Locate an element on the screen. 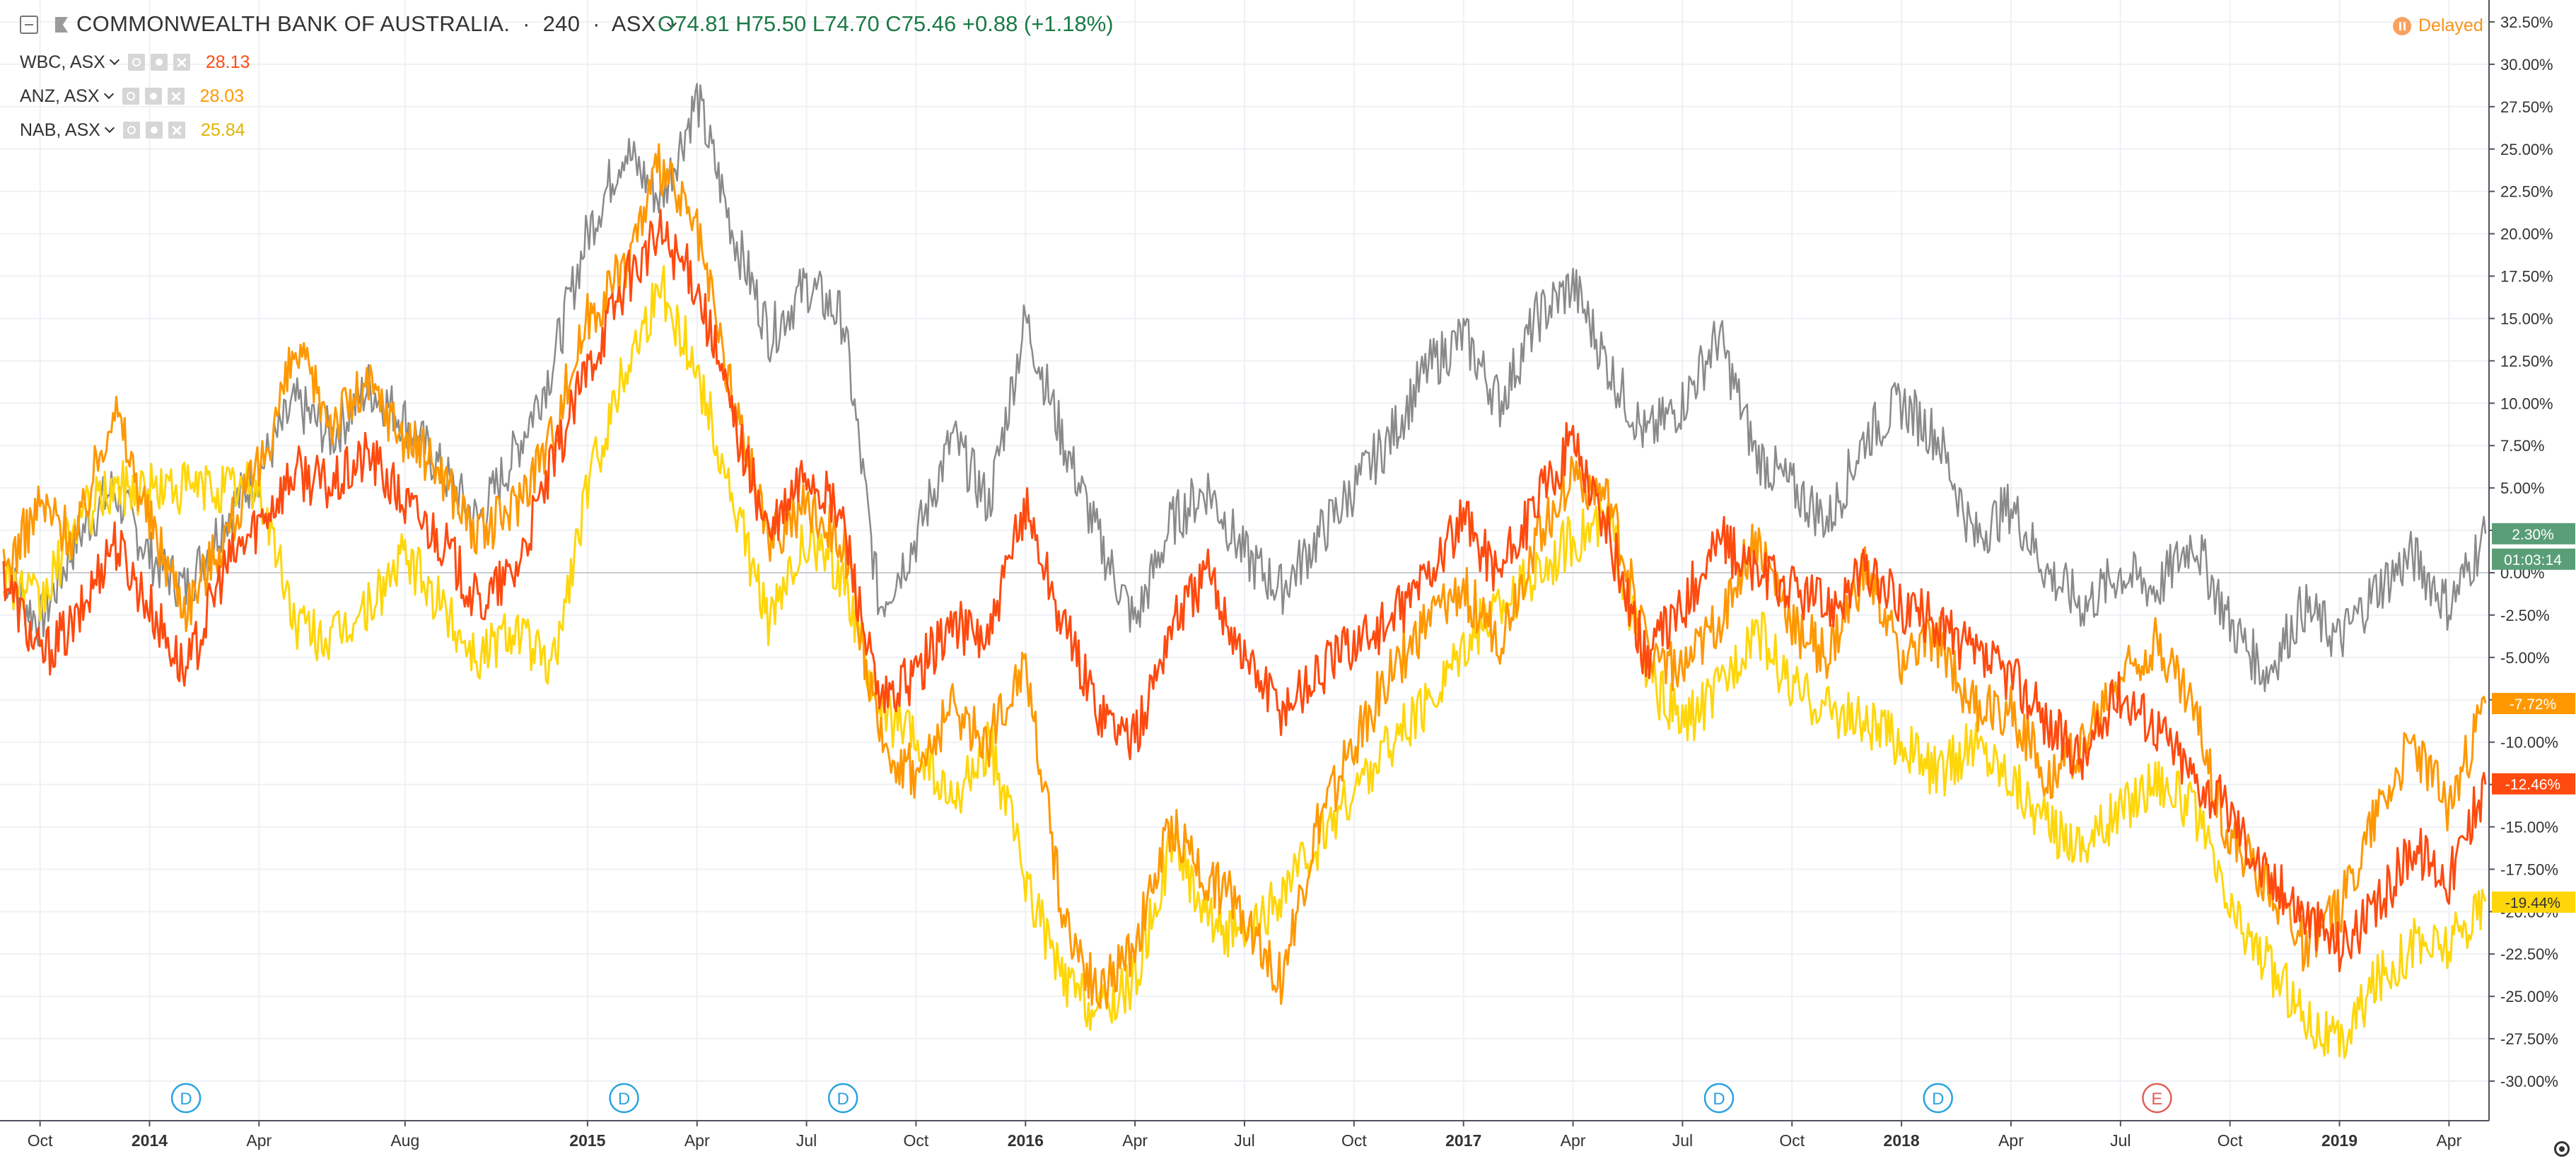 This screenshot has width=2576, height=1161. price-tag-label: -12.46% is located at coordinates (2532, 785).